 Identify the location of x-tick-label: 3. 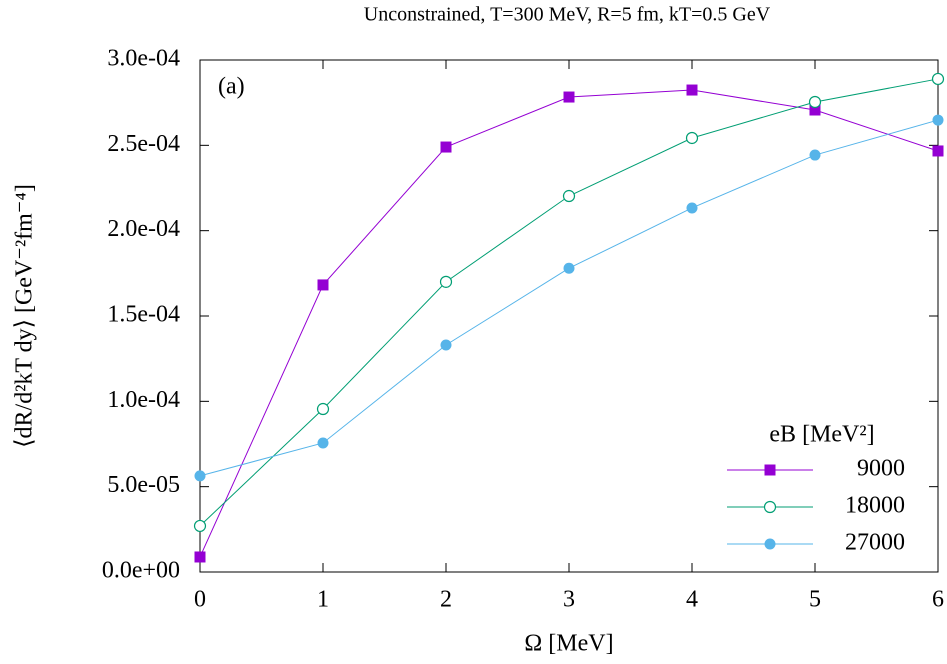
(569, 600).